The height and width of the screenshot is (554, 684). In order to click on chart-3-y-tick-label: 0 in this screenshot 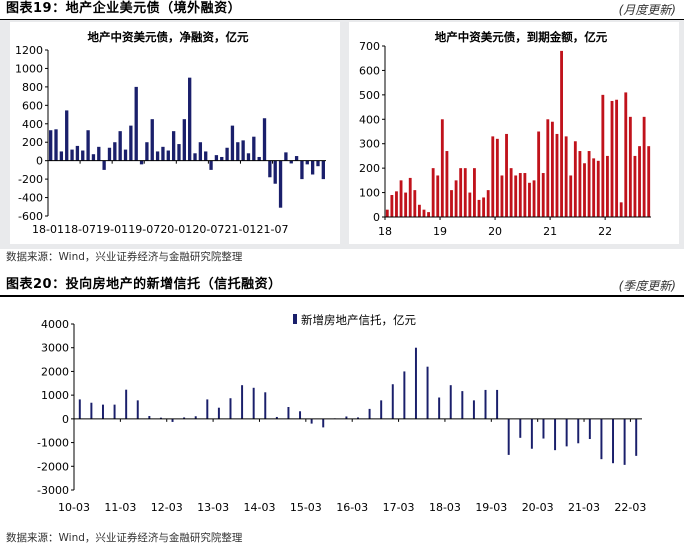, I will do `click(65, 419)`.